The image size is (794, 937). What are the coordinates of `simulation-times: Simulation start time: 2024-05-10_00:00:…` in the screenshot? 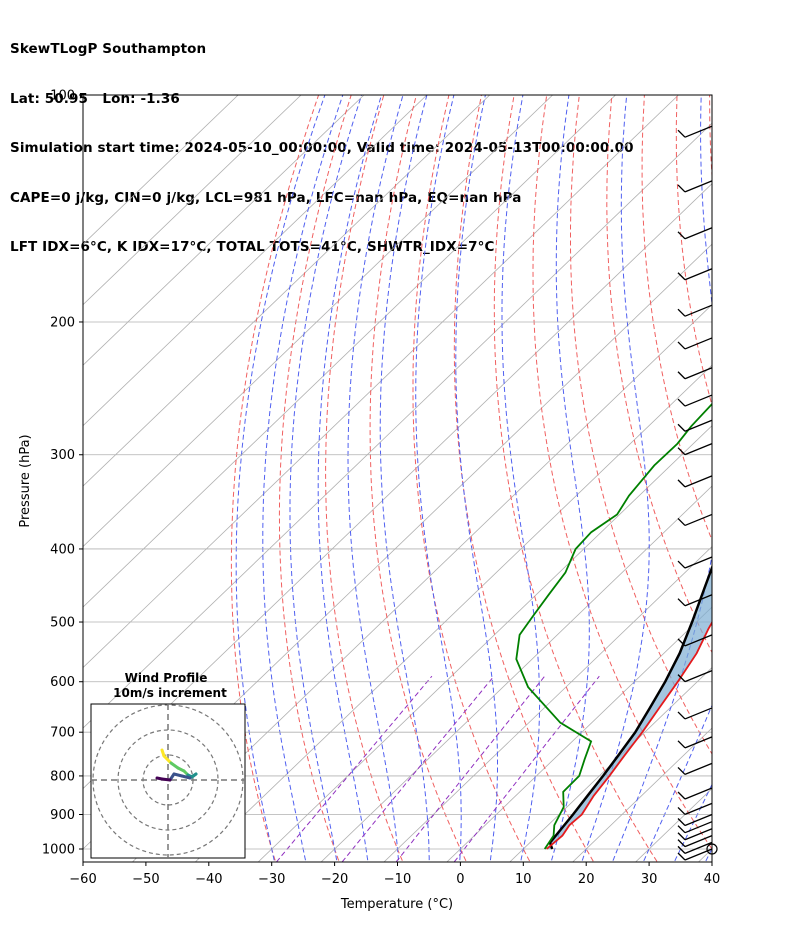 It's located at (322, 148).